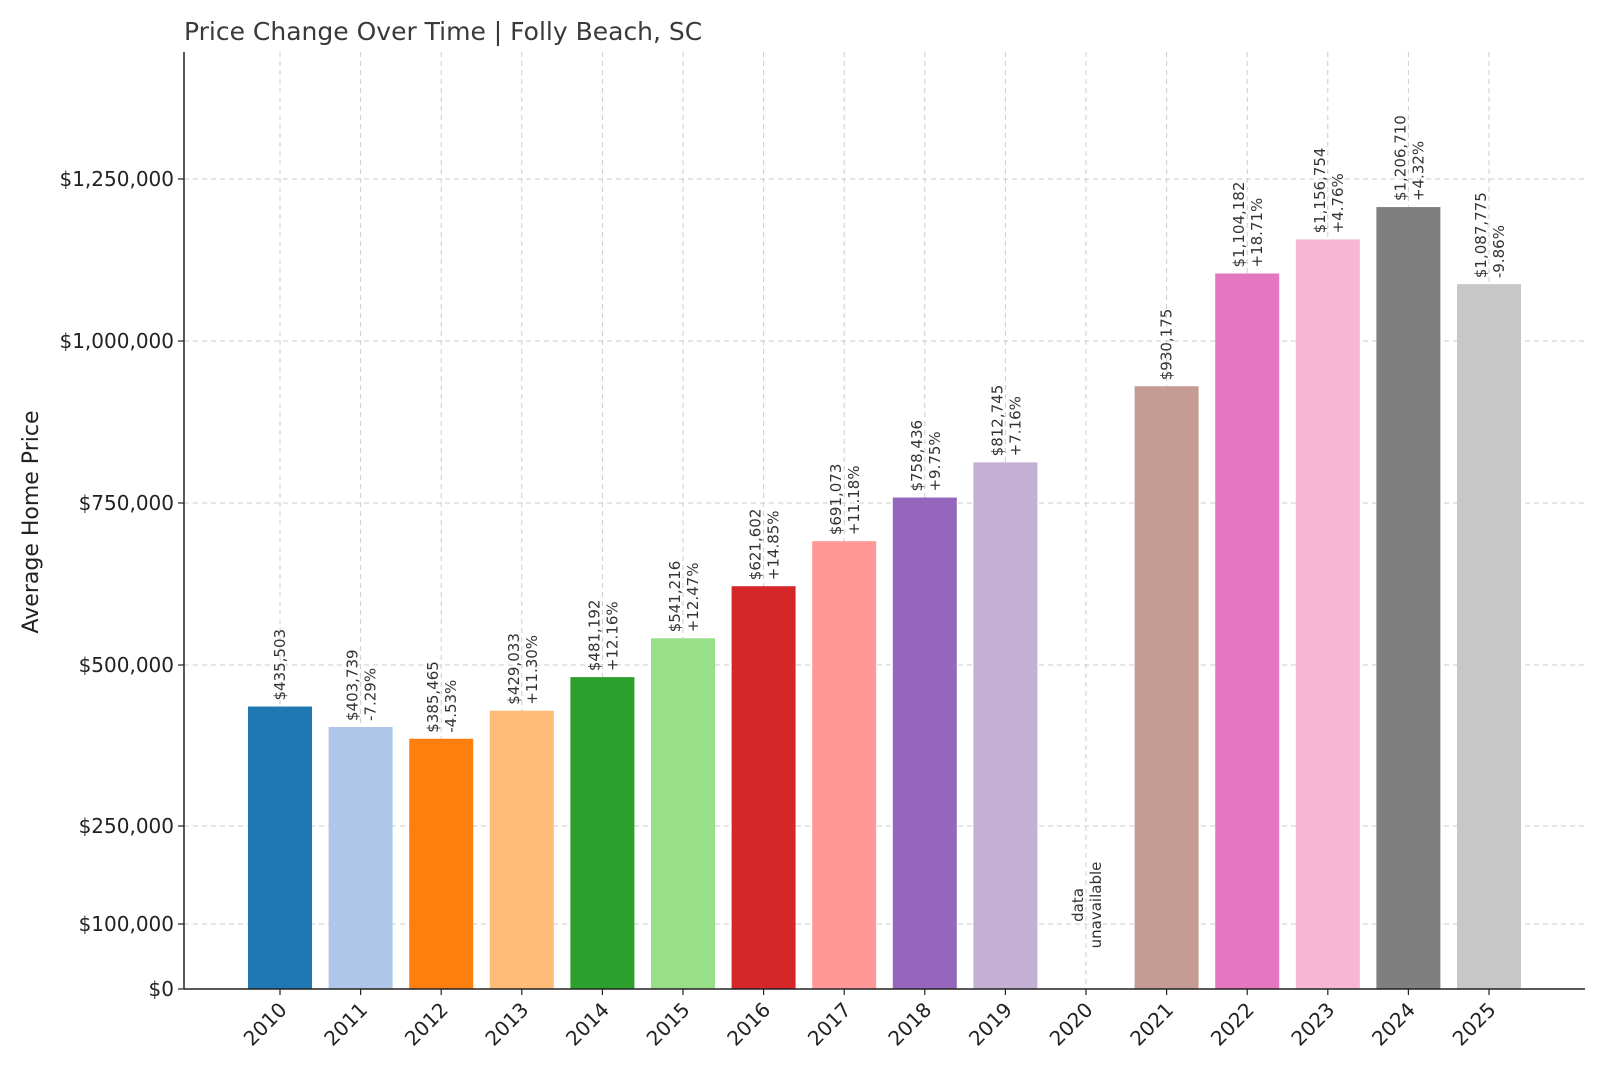 This screenshot has height=1071, width=1600. I want to click on chart-title: Price Change Over Time | Folly Beach, SC, so click(443, 31).